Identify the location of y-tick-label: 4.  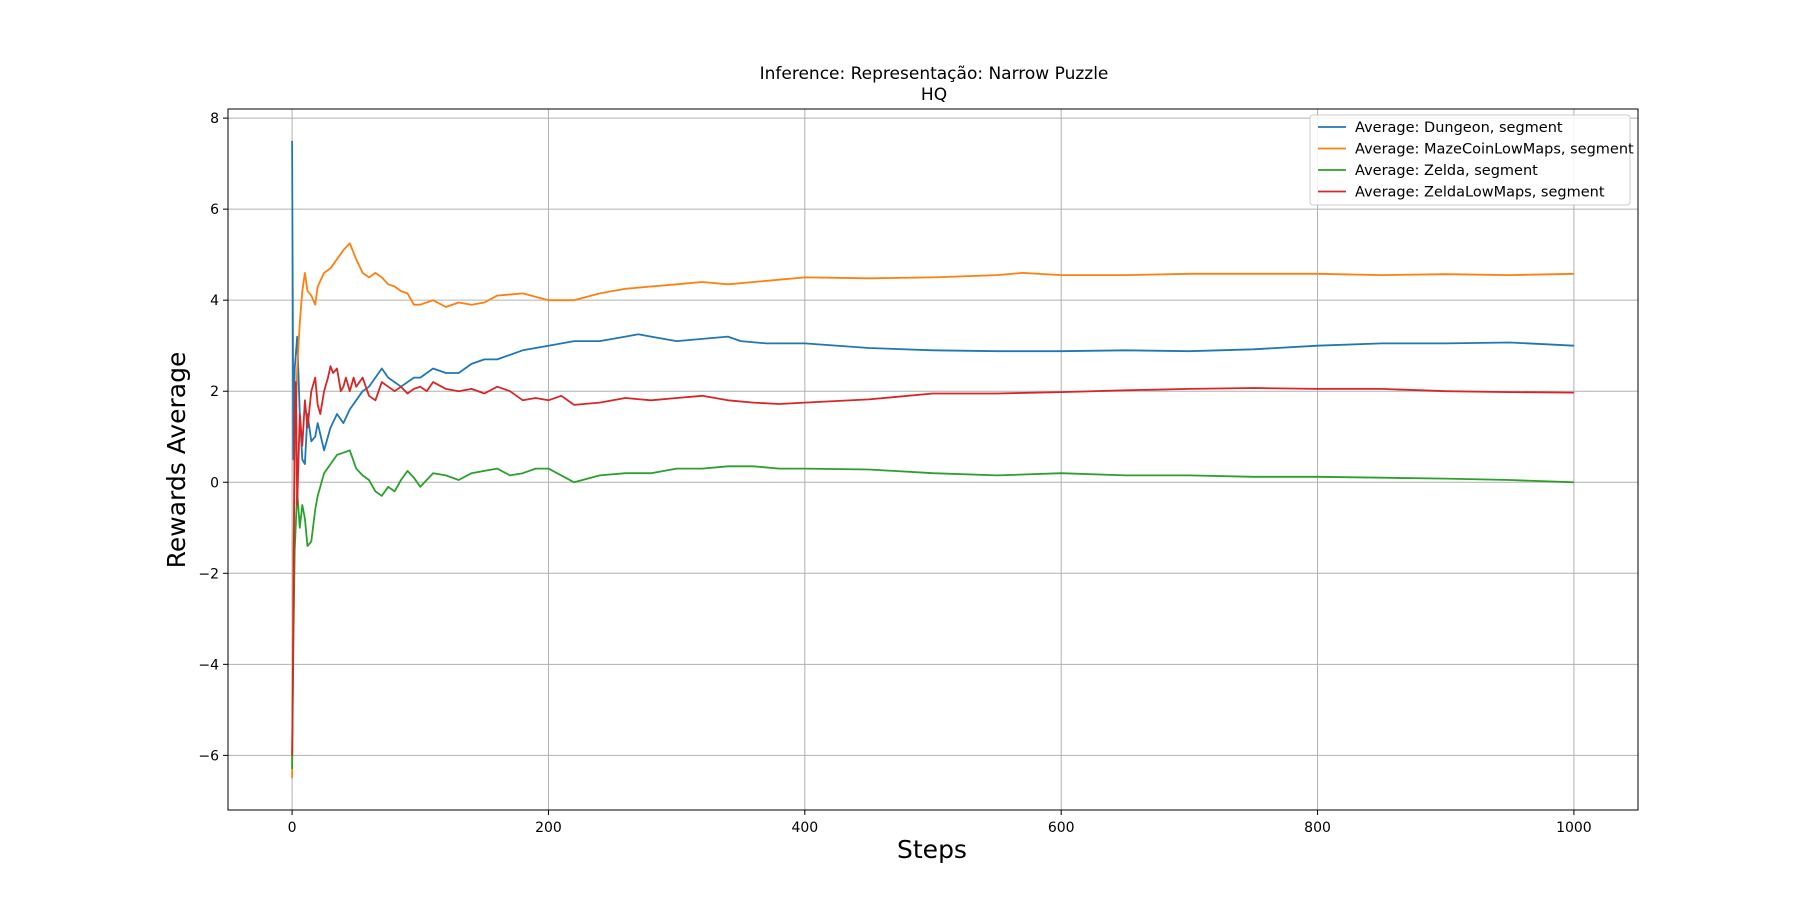
(214, 301).